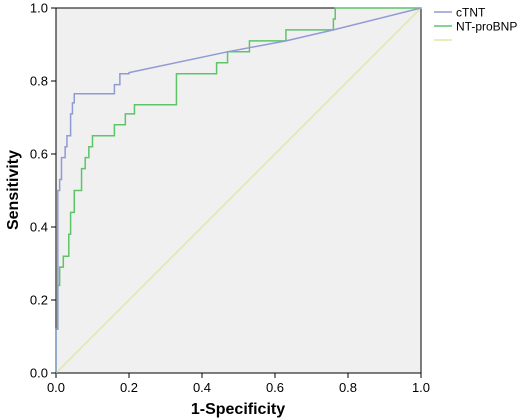 The image size is (525, 420). What do you see at coordinates (275, 387) in the screenshot?
I see `x-tick-label: 0.6` at bounding box center [275, 387].